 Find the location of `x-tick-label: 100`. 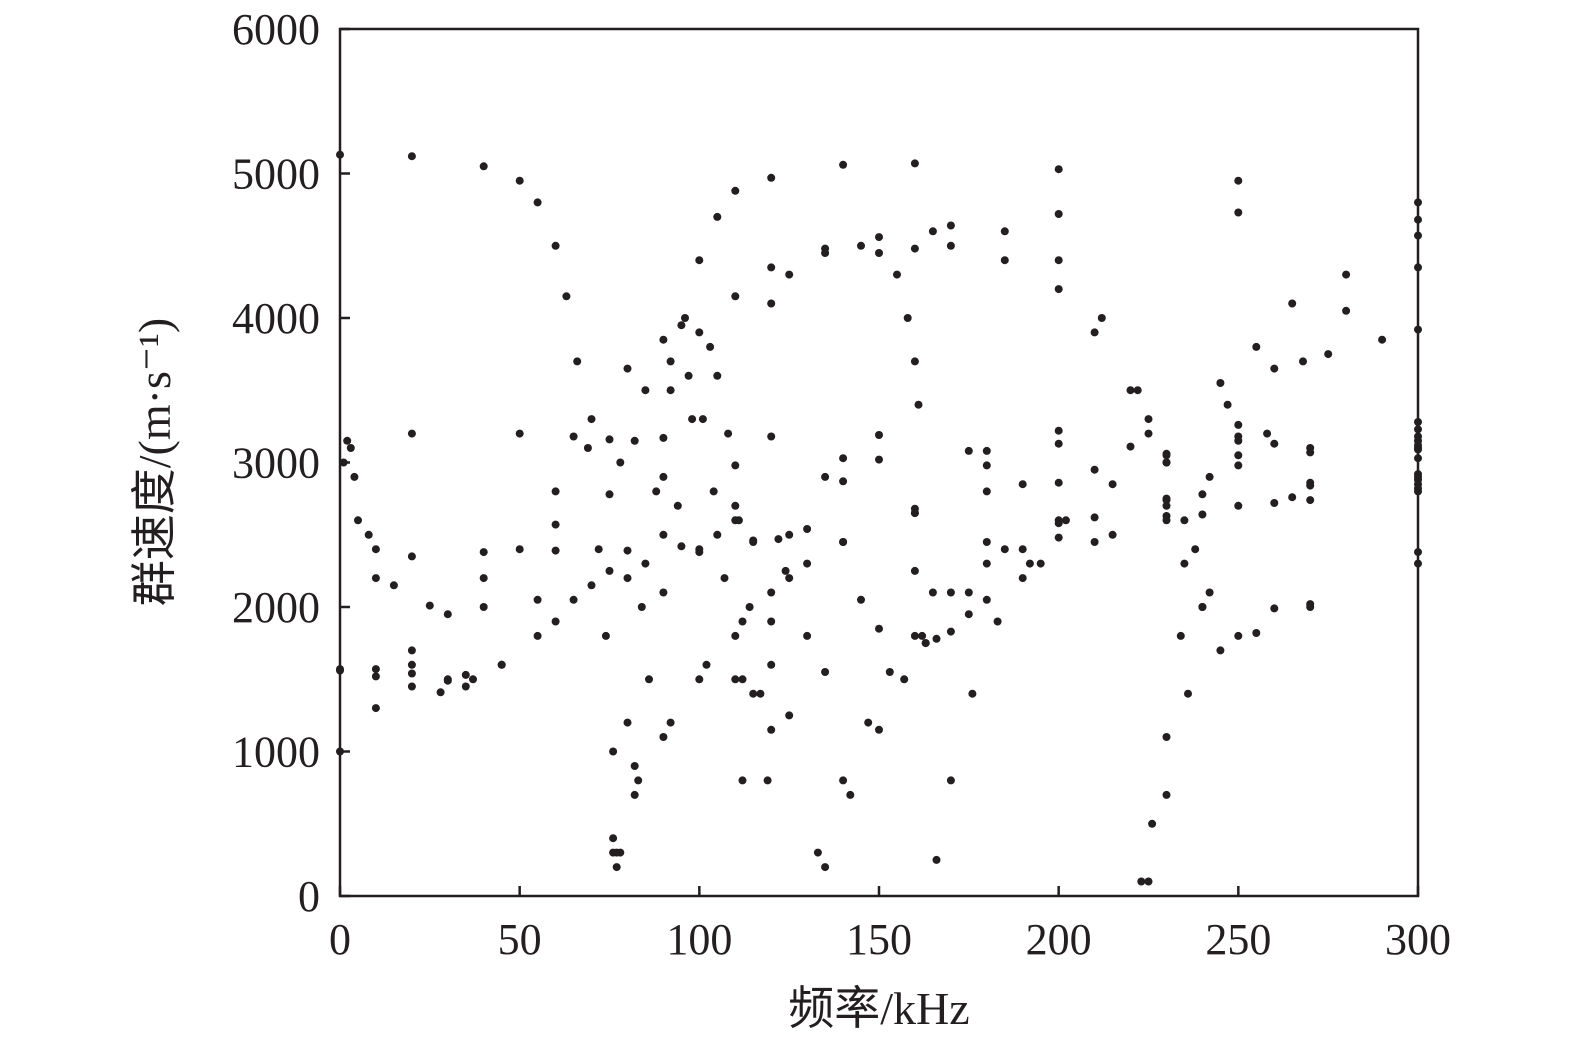

x-tick-label: 100 is located at coordinates (699, 939).